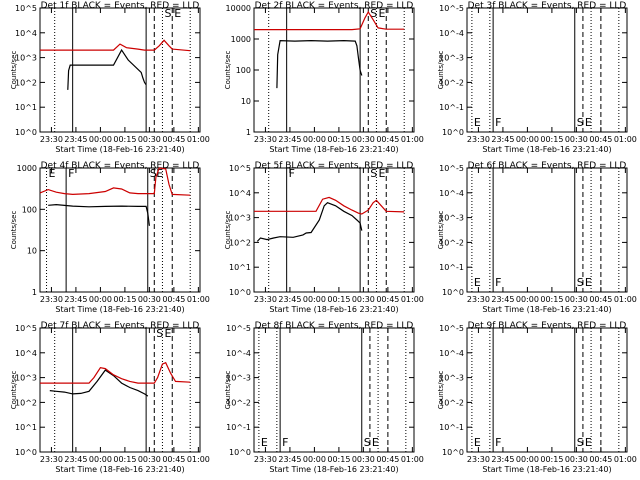 Image resolution: width=640 pixels, height=480 pixels. Describe the element at coordinates (120, 326) in the screenshot. I see `chart-title: Det 7f BLACK = Events, RED = LLD` at that location.